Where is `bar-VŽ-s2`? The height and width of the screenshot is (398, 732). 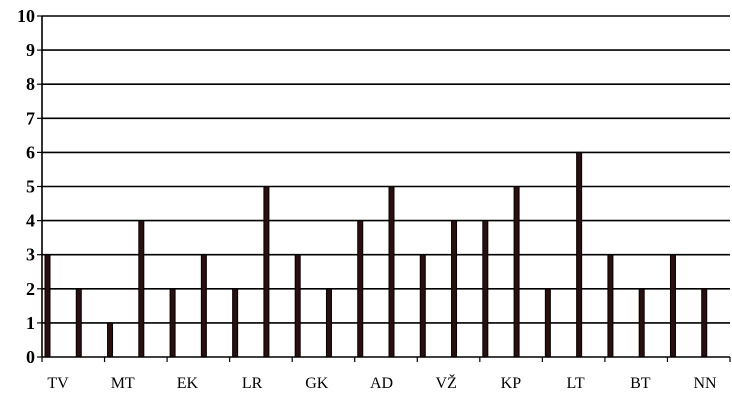 bar-VŽ-s2 is located at coordinates (454, 289).